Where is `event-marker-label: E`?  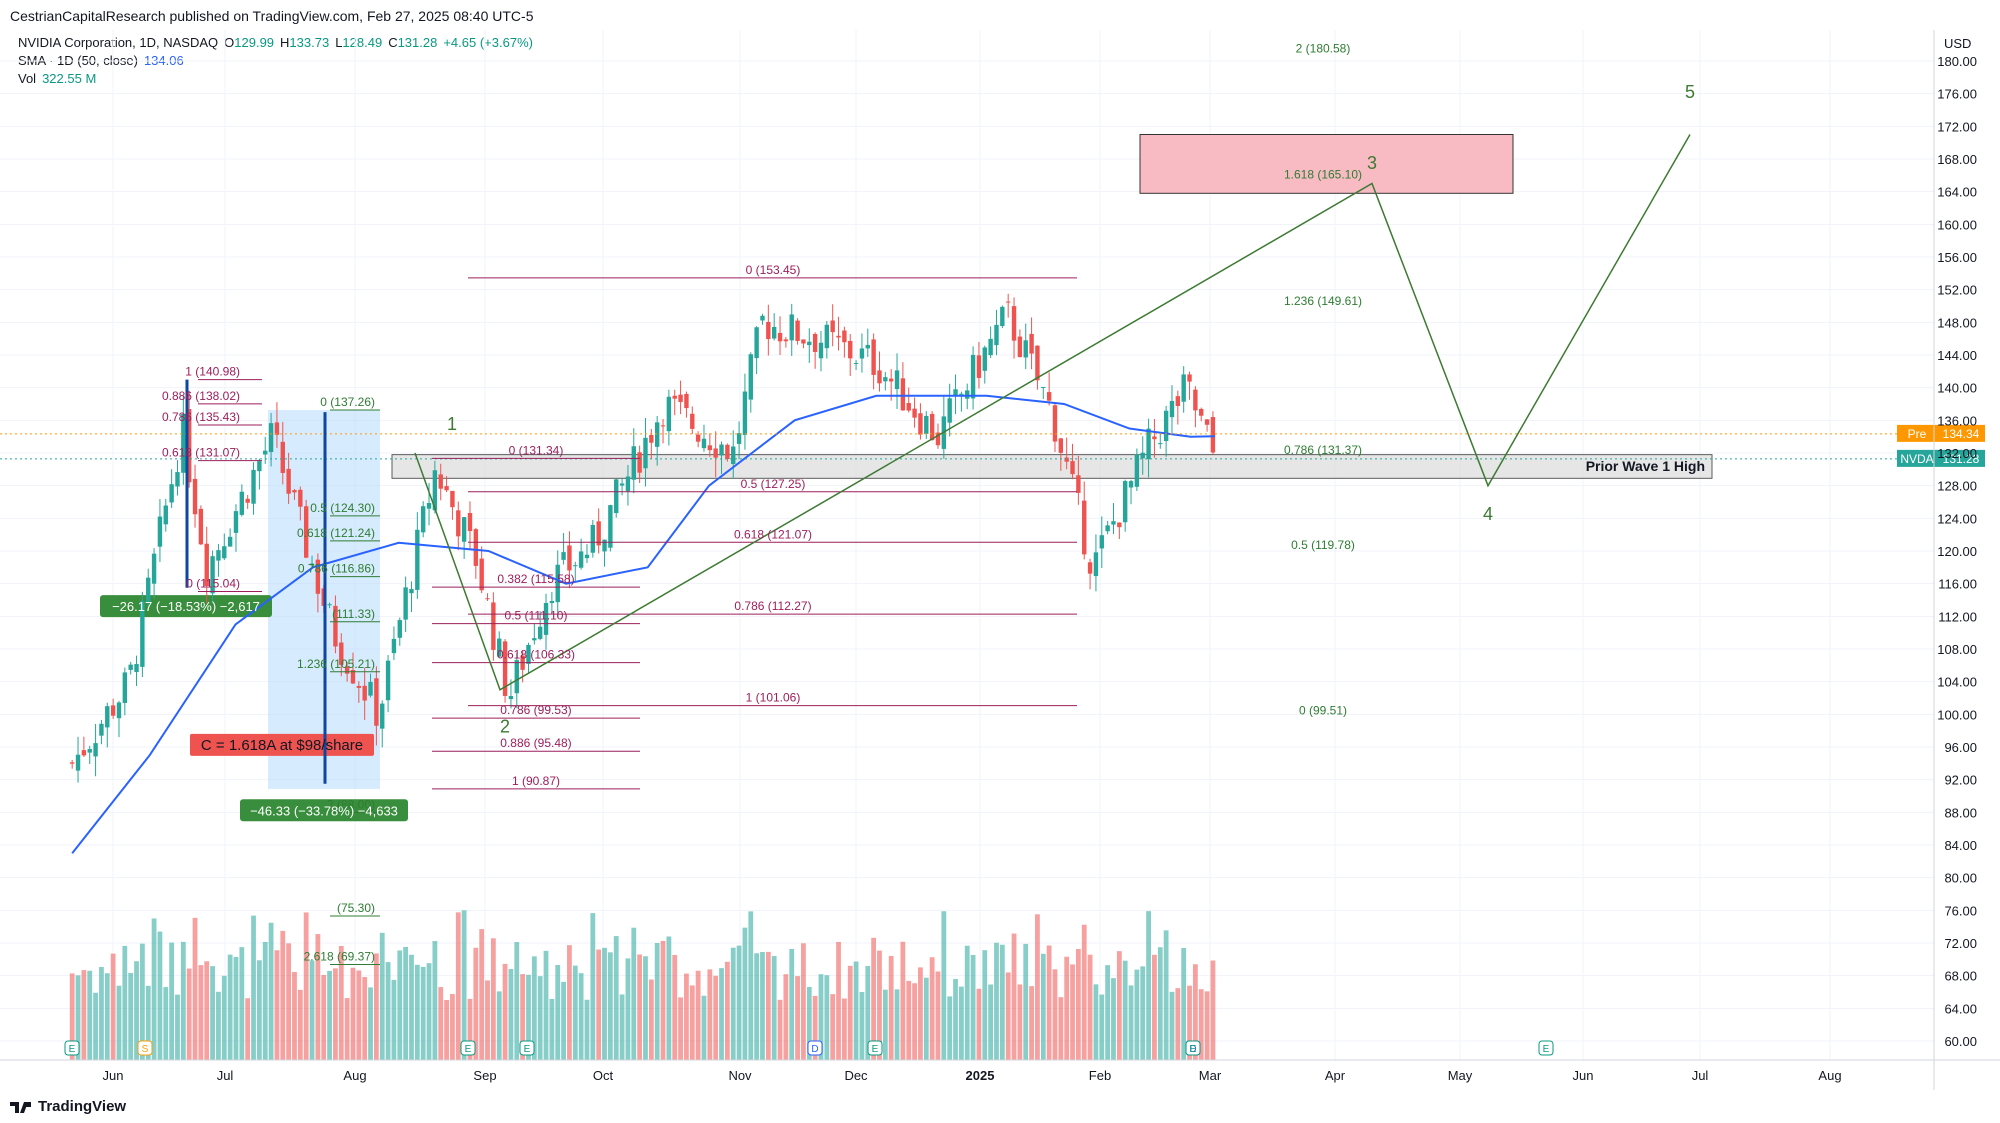 event-marker-label: E is located at coordinates (527, 1049).